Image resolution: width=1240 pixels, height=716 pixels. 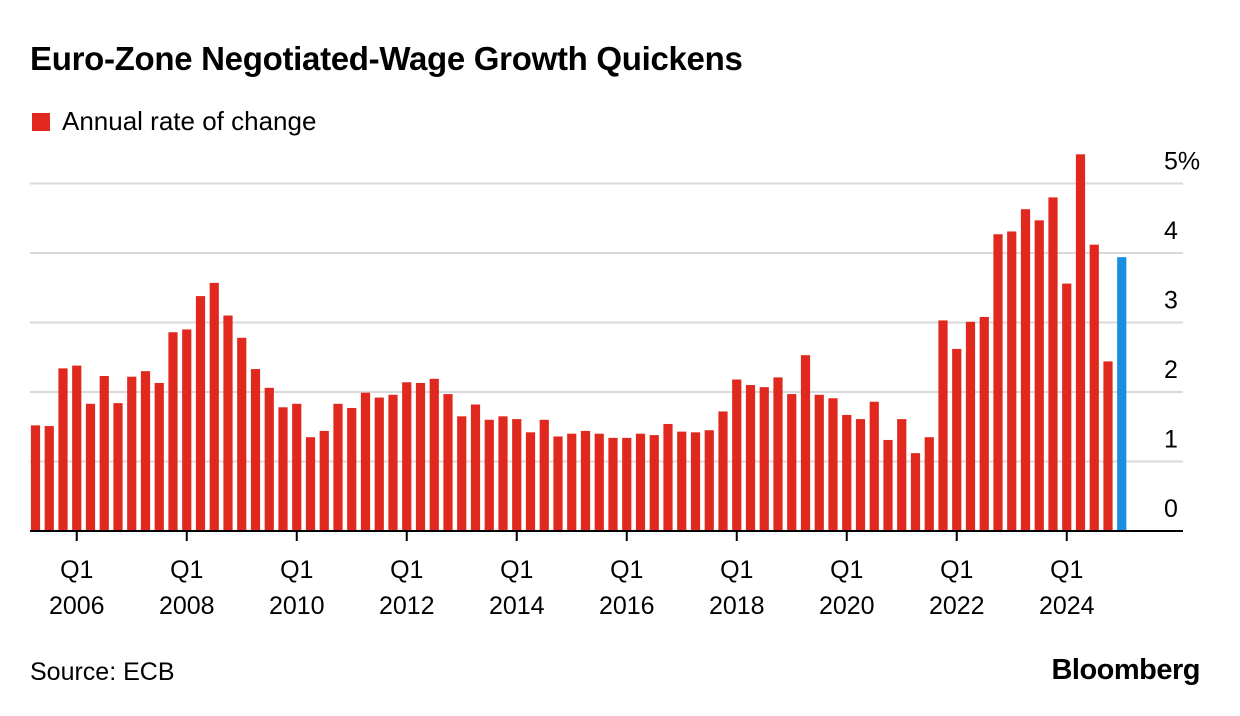 What do you see at coordinates (77, 606) in the screenshot?
I see `x-tick-label-year: 2006` at bounding box center [77, 606].